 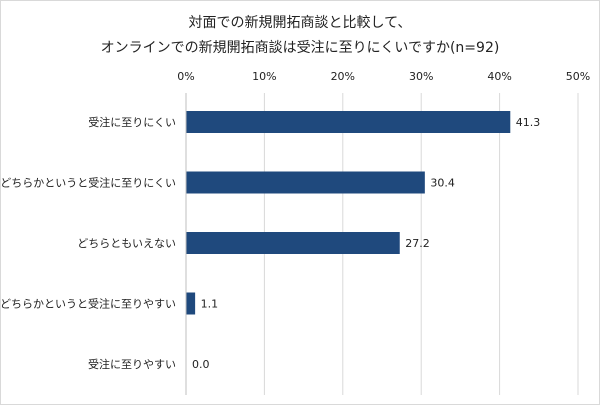 What do you see at coordinates (185, 76) in the screenshot?
I see `x-tick-label: 0%` at bounding box center [185, 76].